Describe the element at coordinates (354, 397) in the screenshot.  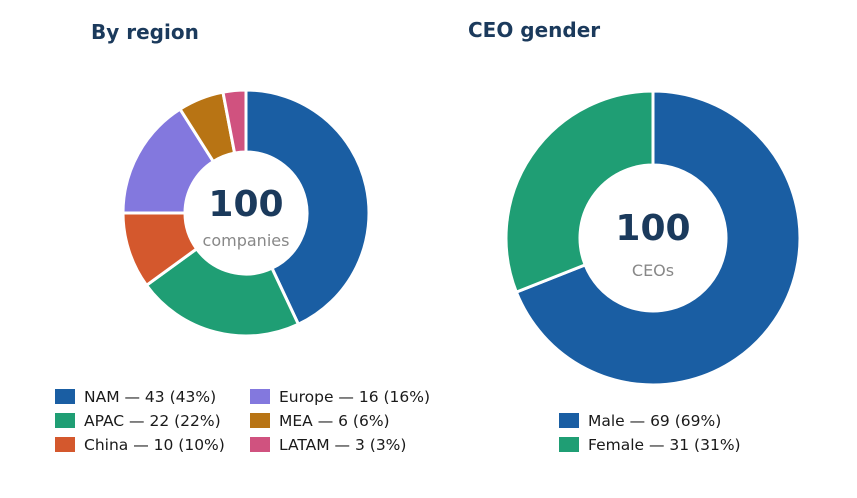
I see `region-legend-label-europe: Europe — 16 (16%)` at that location.